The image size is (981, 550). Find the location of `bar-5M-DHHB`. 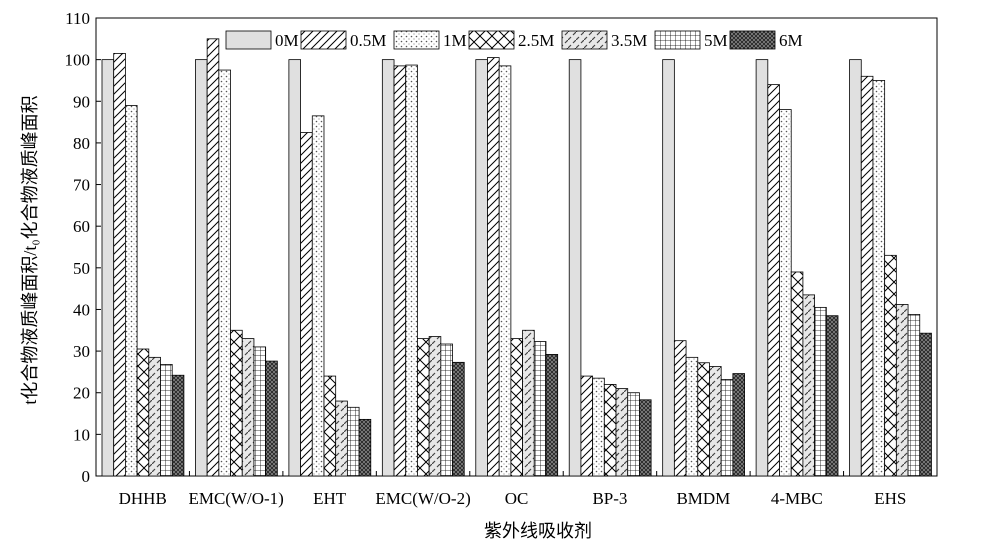

bar-5M-DHHB is located at coordinates (166, 420).